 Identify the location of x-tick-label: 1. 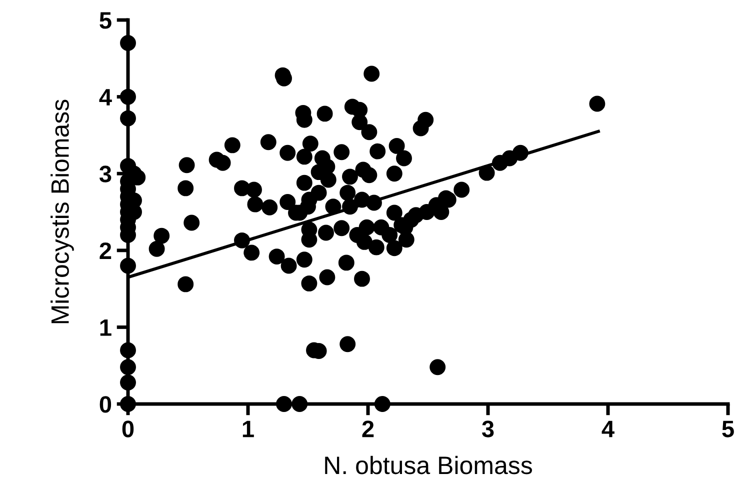
(248, 429).